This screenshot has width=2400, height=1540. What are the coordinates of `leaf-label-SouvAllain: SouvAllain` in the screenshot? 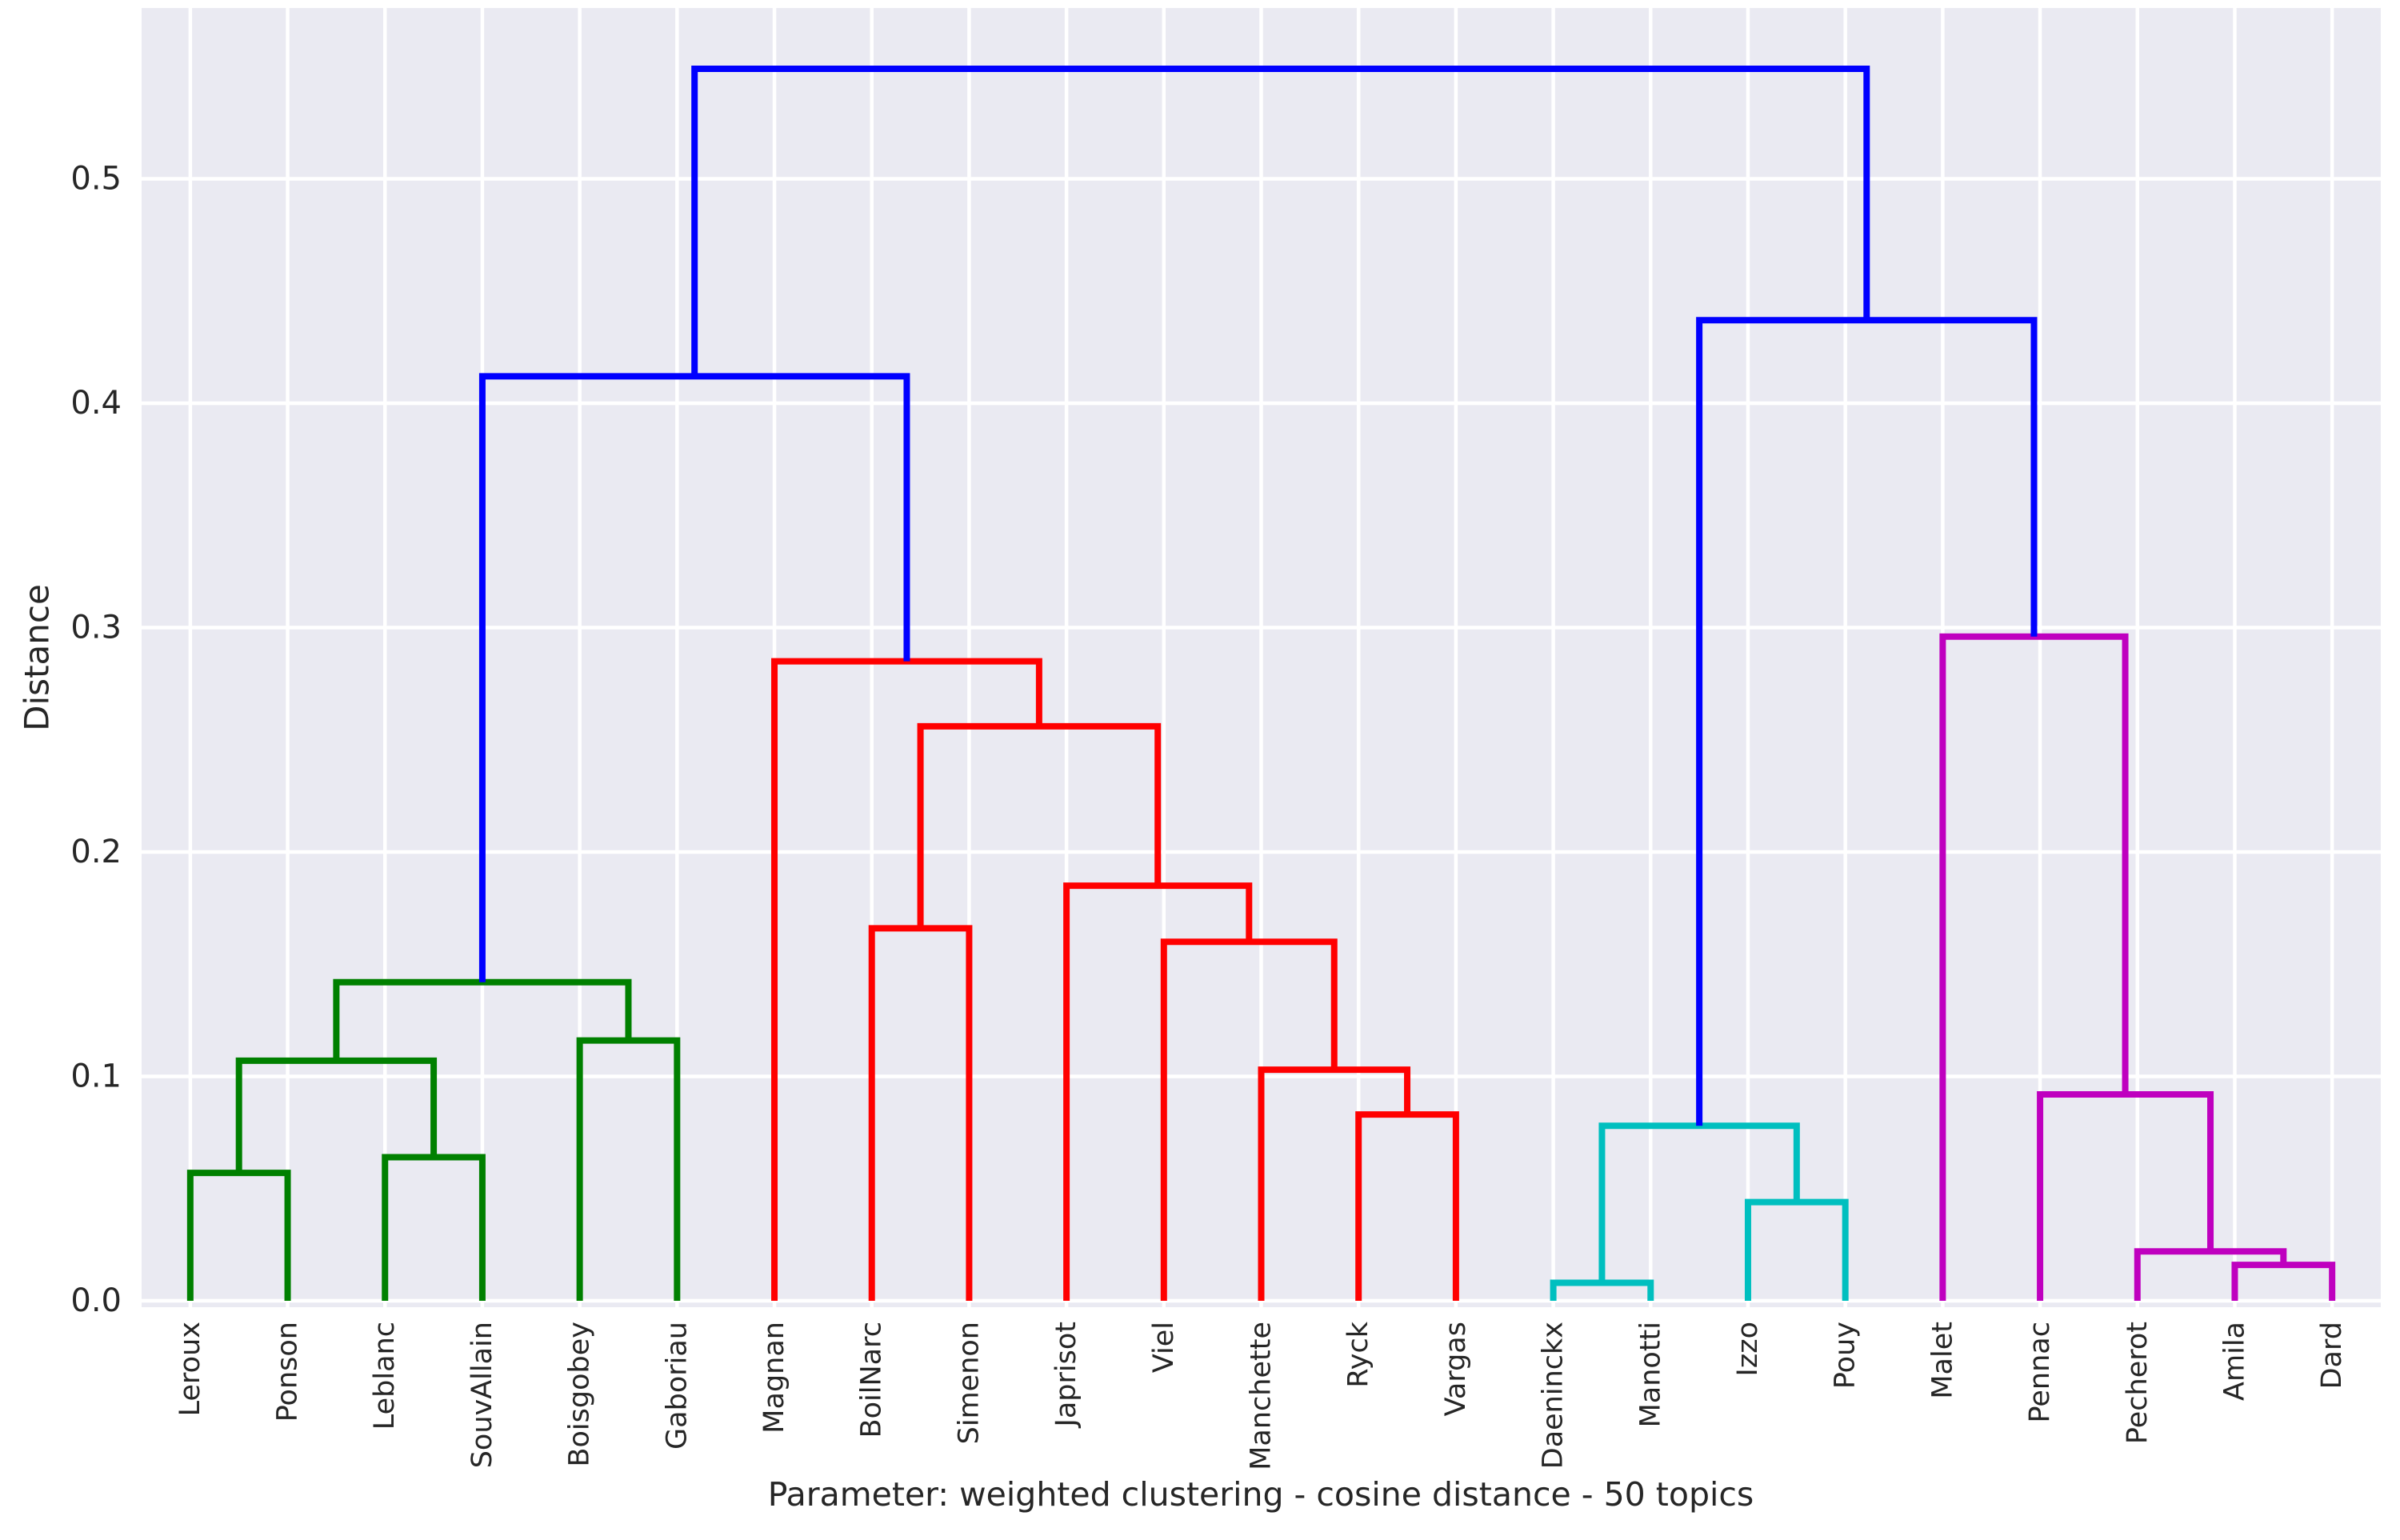 It's located at (482, 1395).